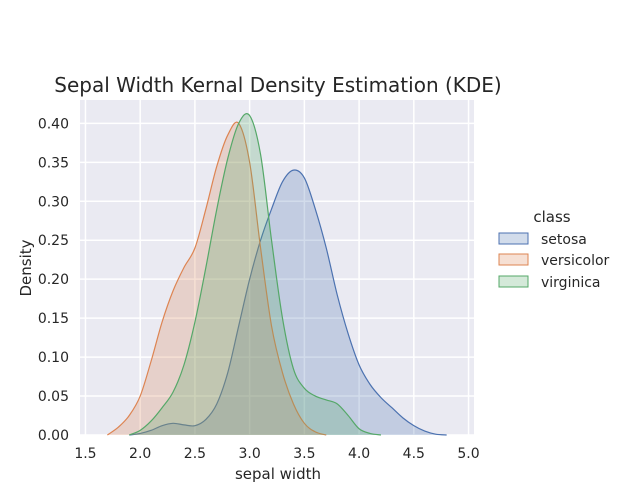 The width and height of the screenshot is (620, 500). I want to click on x-tick-label: 1.5, so click(85, 454).